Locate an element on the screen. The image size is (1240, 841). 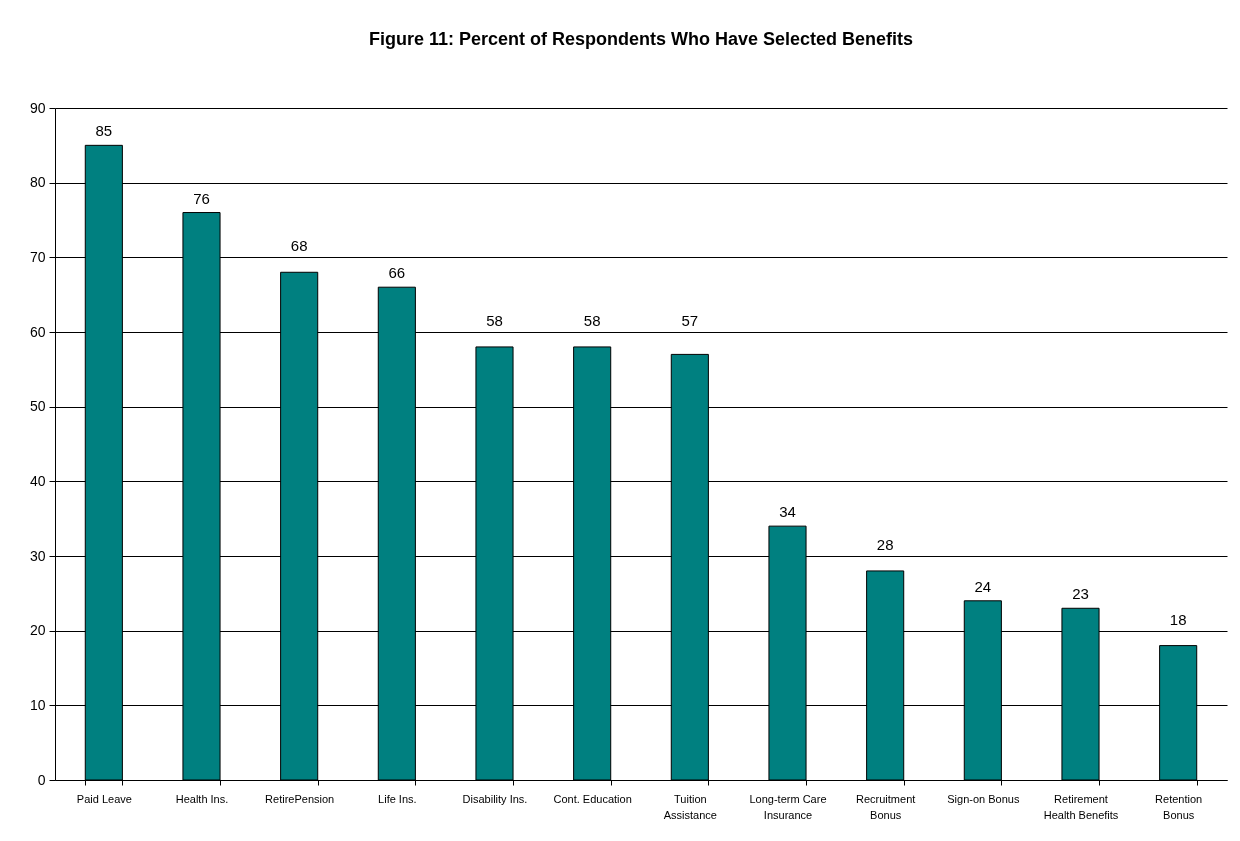
y-tick-label: 90 is located at coordinates (37, 107).